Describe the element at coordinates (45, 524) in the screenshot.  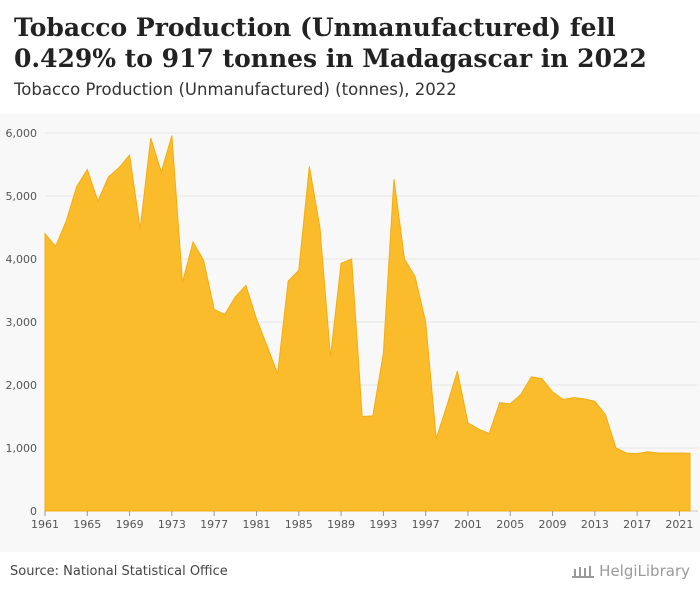
I see `x-tick-label: 1961` at that location.